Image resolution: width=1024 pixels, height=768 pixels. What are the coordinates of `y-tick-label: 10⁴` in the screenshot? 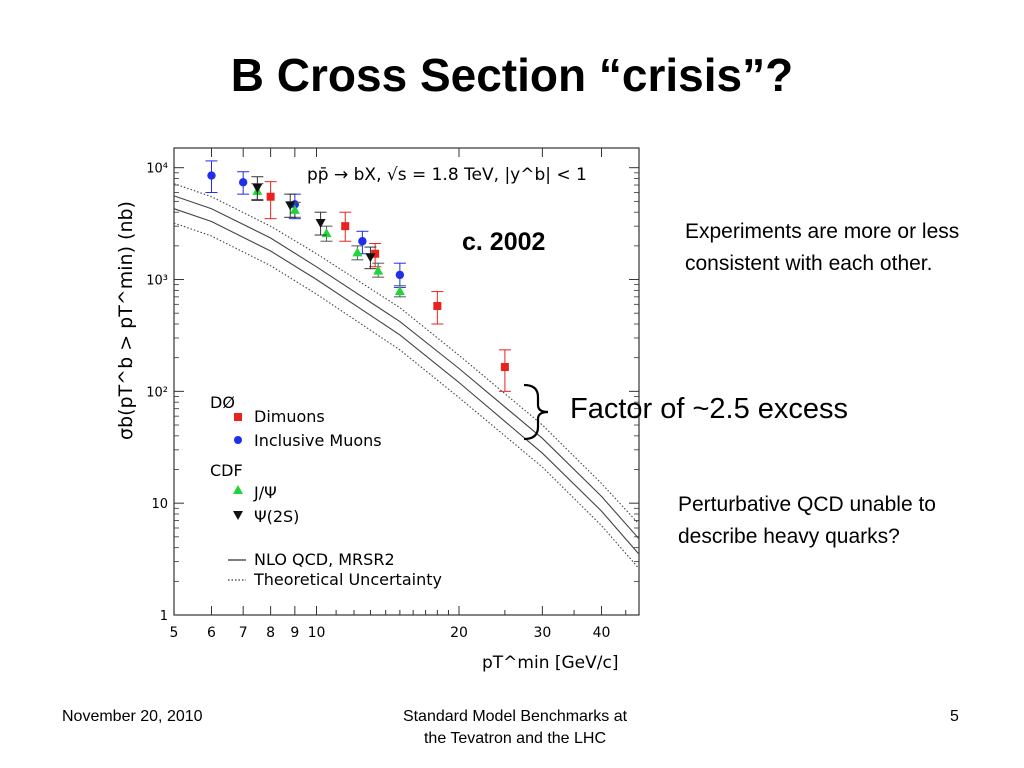 It's located at (157, 169).